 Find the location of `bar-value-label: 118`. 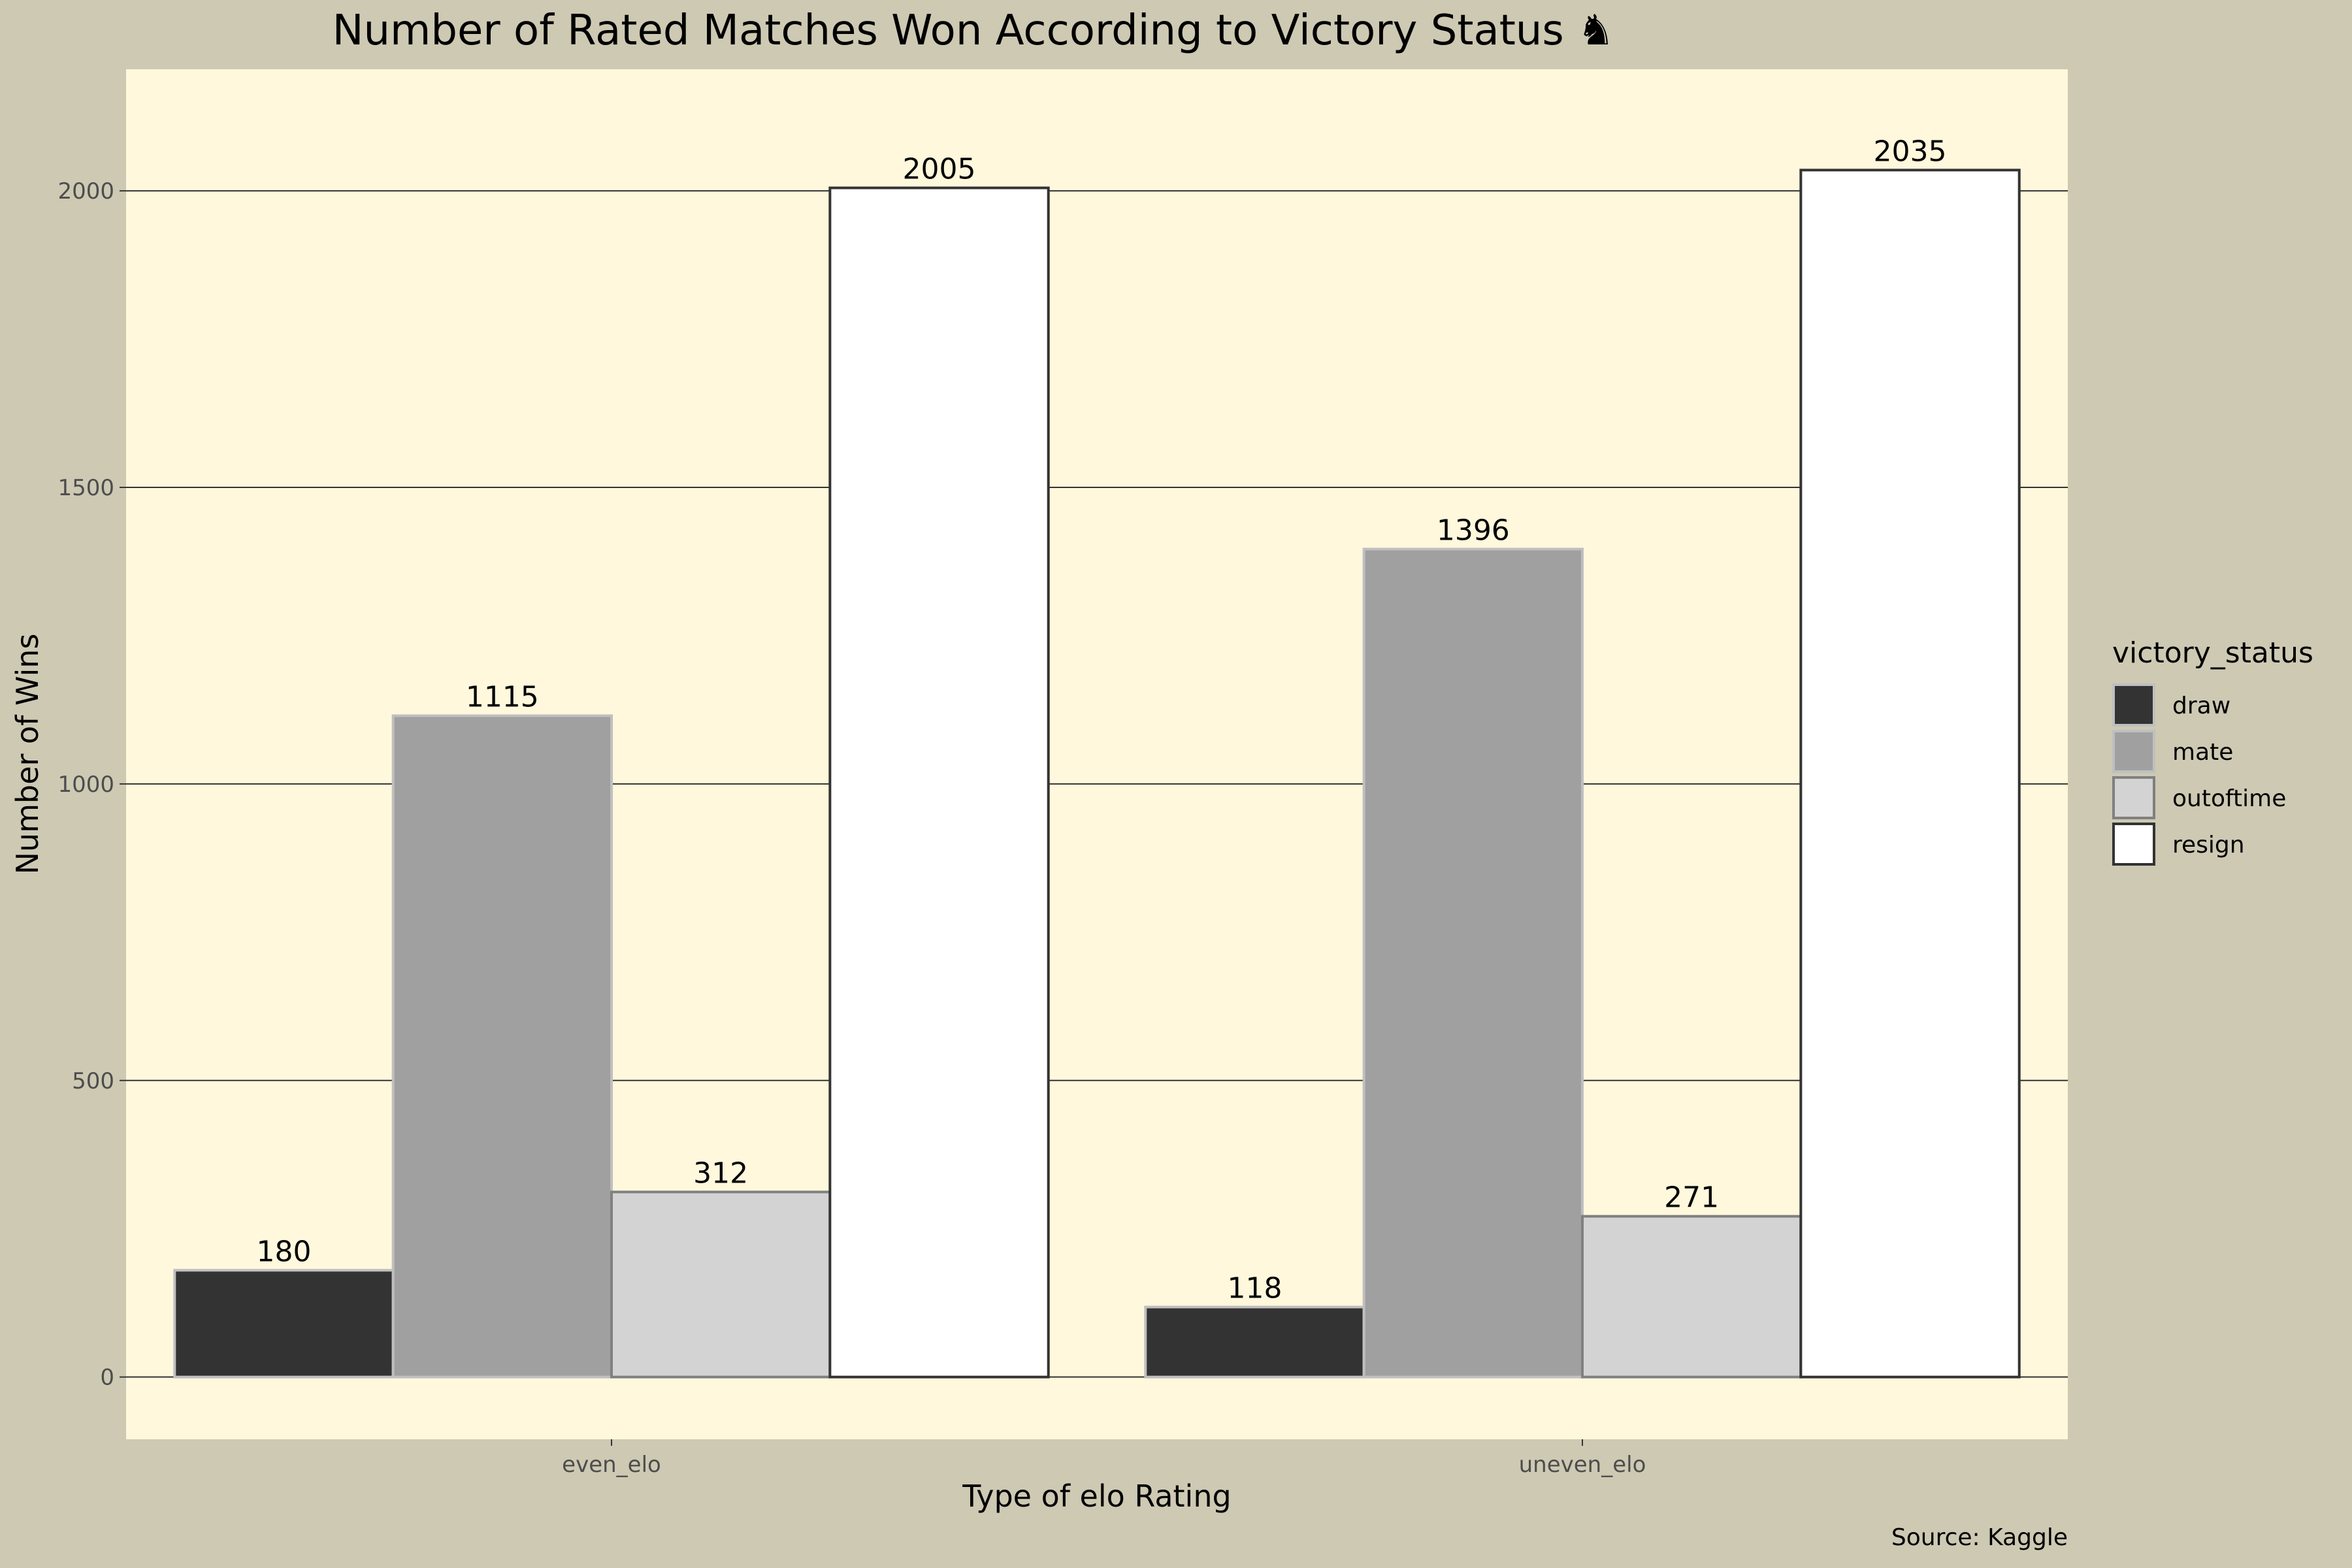

bar-value-label: 118 is located at coordinates (1254, 1288).